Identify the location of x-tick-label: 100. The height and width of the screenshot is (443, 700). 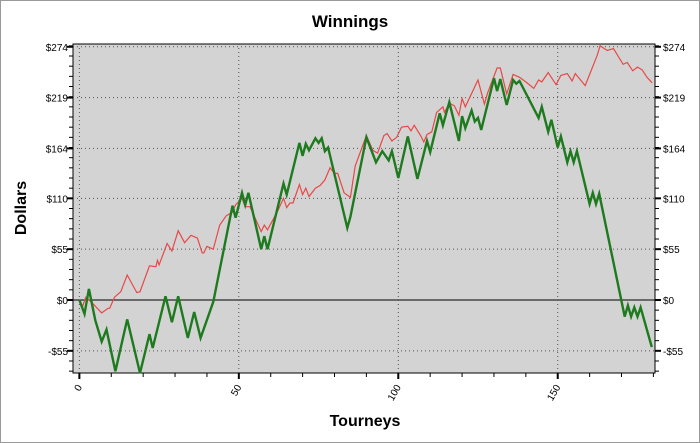
(395, 393).